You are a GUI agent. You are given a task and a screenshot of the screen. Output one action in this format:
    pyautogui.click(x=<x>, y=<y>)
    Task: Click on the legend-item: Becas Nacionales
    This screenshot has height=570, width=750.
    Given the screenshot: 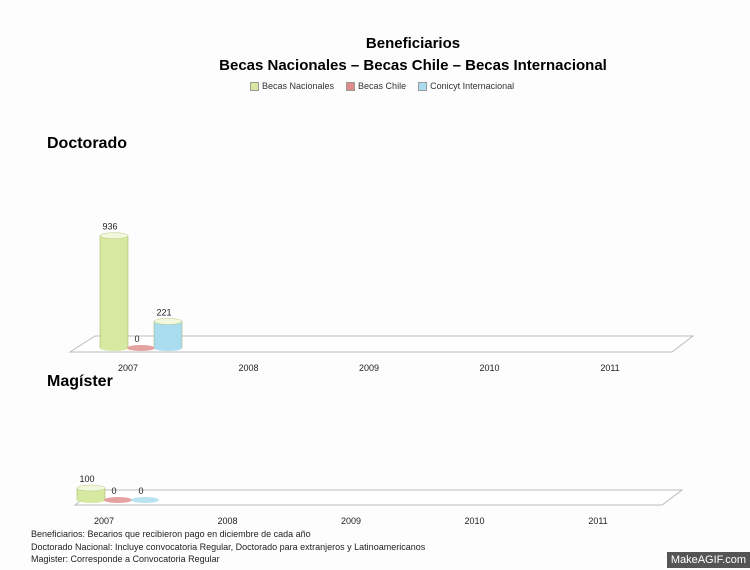 What is the action you would take?
    pyautogui.click(x=292, y=86)
    